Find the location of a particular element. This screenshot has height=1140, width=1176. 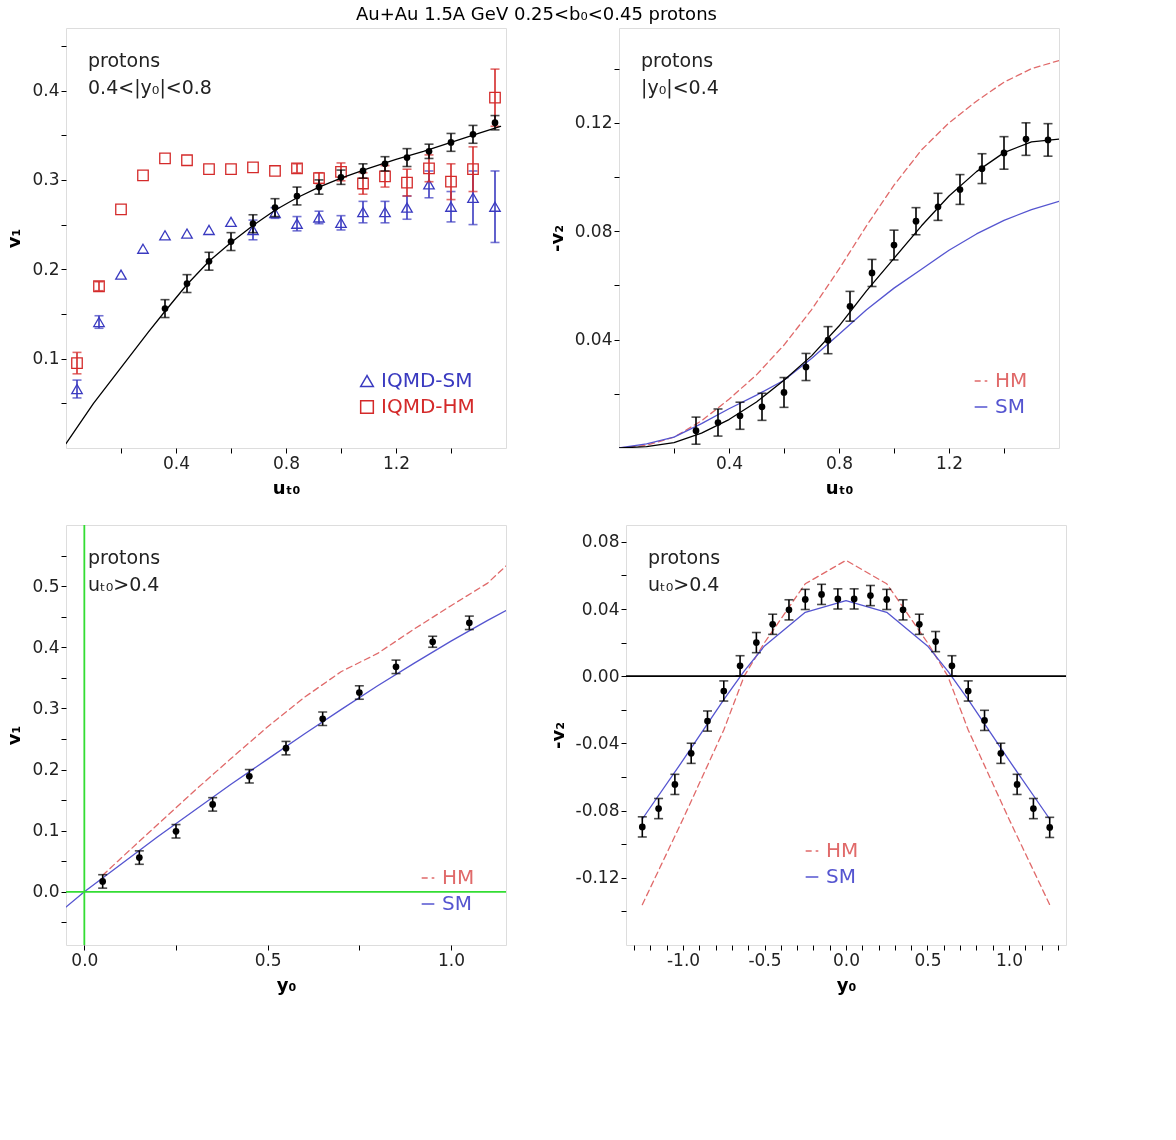

y-tick-label: -0.12 is located at coordinates (597, 877).